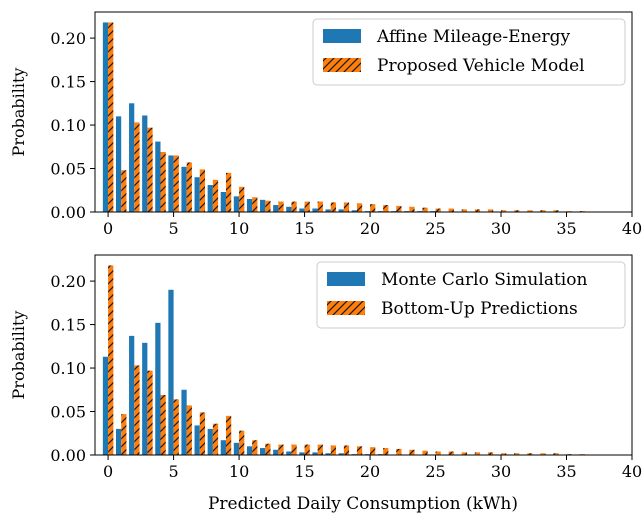 The height and width of the screenshot is (516, 643). What do you see at coordinates (370, 471) in the screenshot?
I see `x-tick-label: 20` at bounding box center [370, 471].